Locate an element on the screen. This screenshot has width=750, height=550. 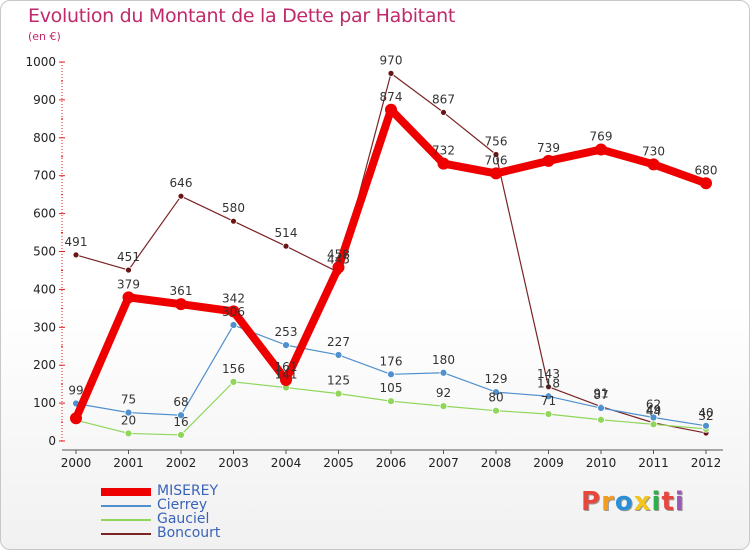
data-label-gauciel: 92 is located at coordinates (443, 393).